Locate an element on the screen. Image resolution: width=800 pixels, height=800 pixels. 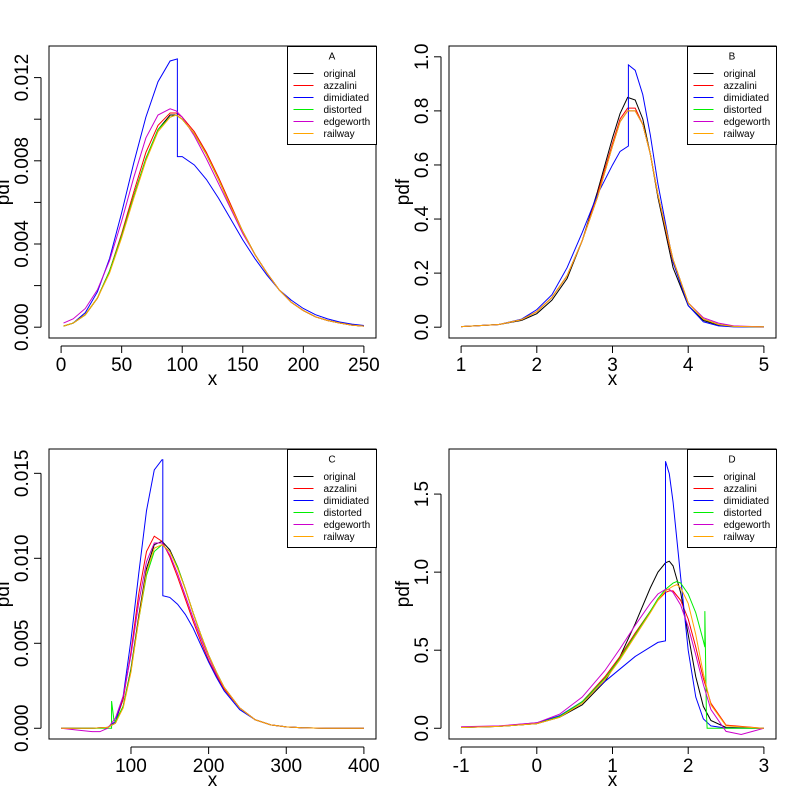
y-tick-label: 0.8 is located at coordinates (422, 111).